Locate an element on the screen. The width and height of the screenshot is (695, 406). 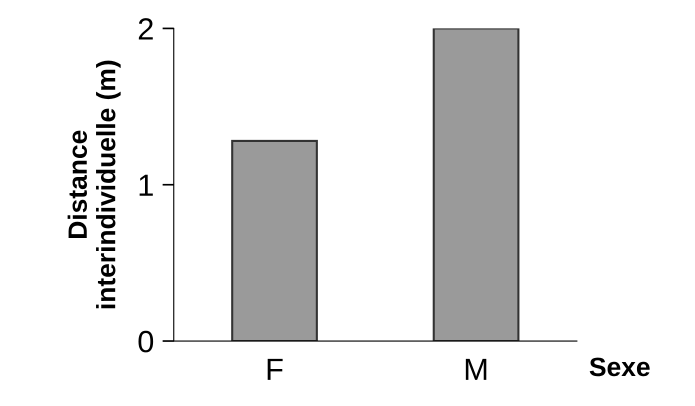
x-tick-label: F is located at coordinates (275, 369).